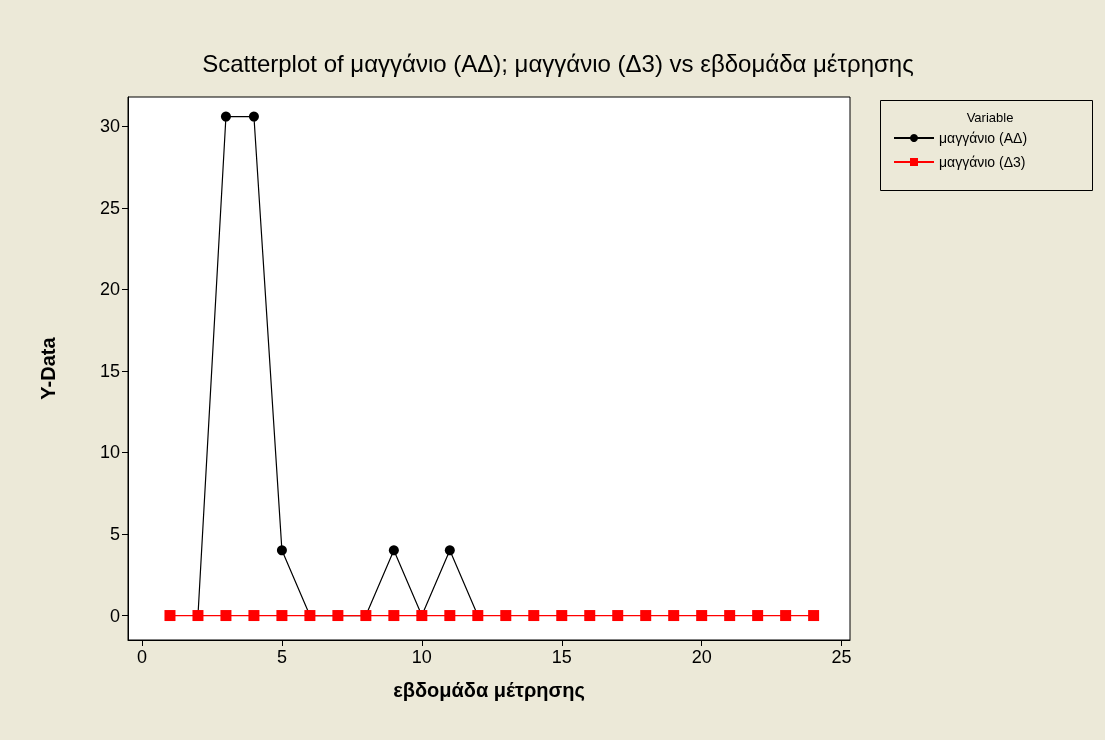 This screenshot has height=740, width=1105. I want to click on y-axis-title: Y-Data, so click(48, 368).